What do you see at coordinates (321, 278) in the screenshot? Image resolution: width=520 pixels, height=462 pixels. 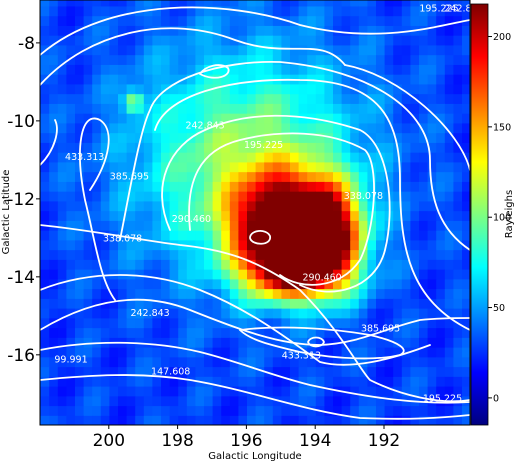 I see `contour-label: 290.460` at bounding box center [321, 278].